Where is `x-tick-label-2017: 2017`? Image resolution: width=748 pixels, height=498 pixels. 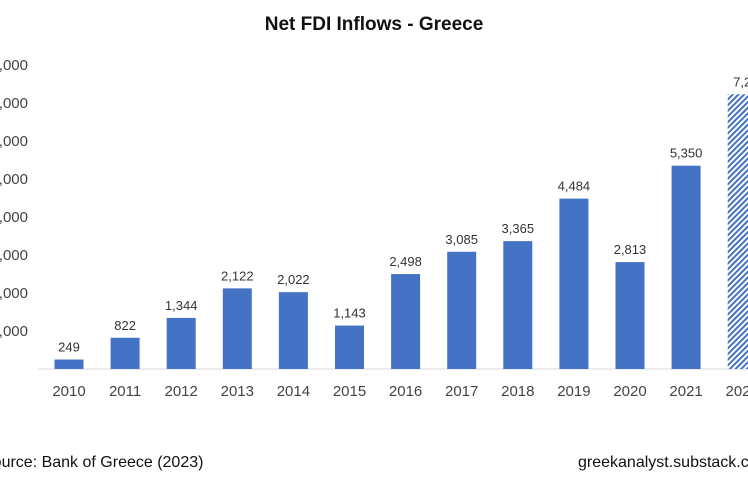
x-tick-label-2017: 2017 is located at coordinates (461, 391).